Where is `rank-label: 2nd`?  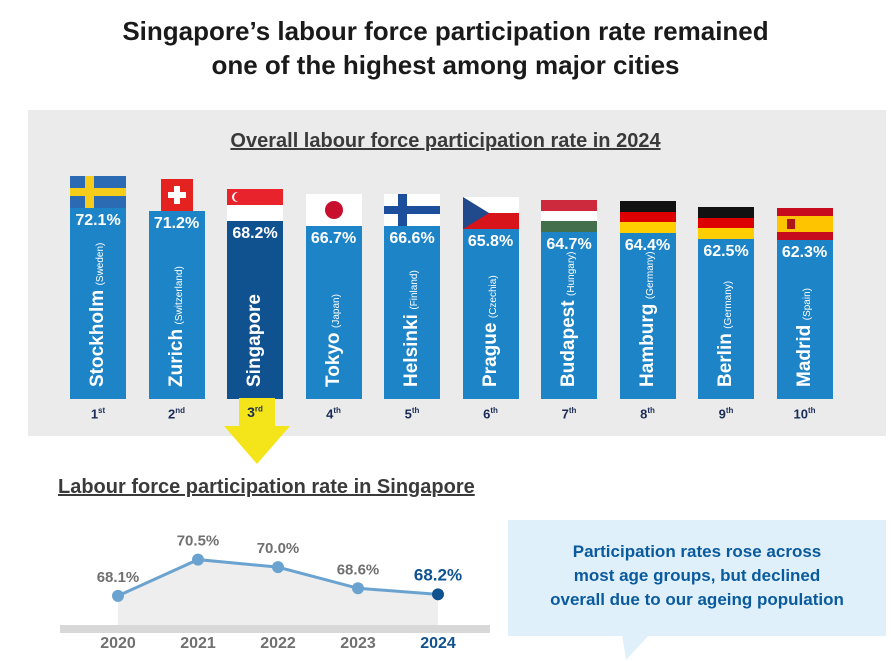 rank-label: 2nd is located at coordinates (177, 413).